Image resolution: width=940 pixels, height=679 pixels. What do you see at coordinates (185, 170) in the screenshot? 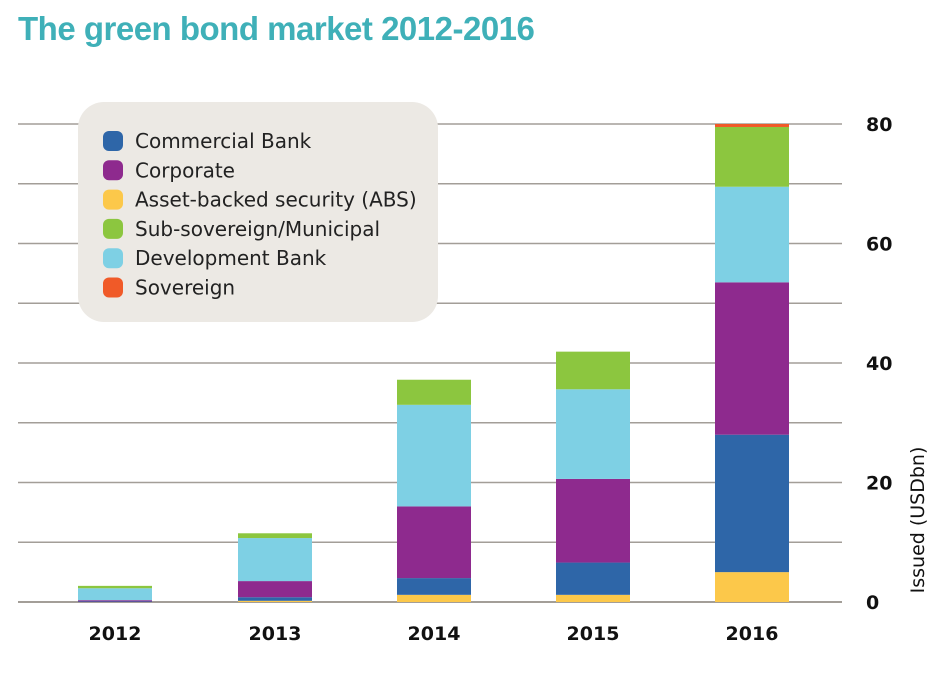
I see `legend-entry: Corporate` at bounding box center [185, 170].